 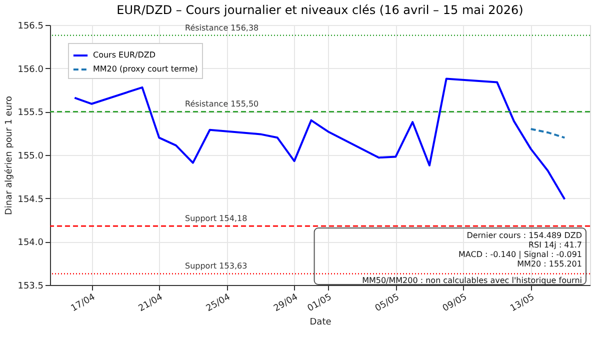 I want to click on y-axis-title: Dinar algérien pour 1 euro, so click(x=9, y=155).